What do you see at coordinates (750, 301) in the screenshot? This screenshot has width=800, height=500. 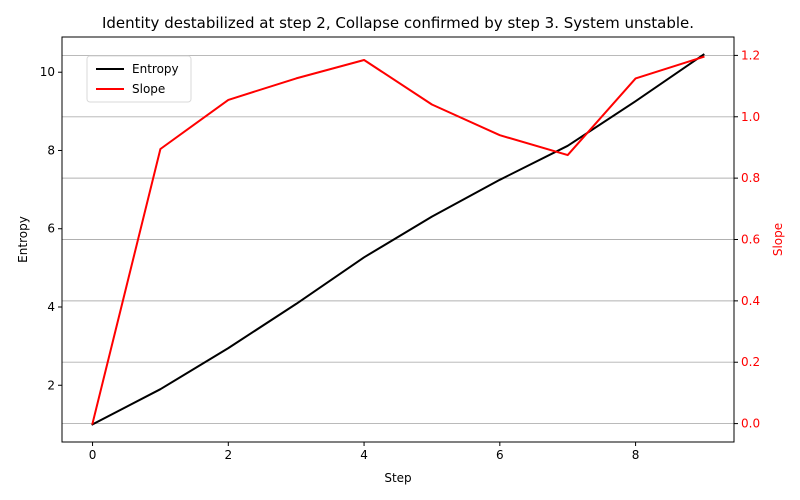 I see `y-right-tick-label: 0.4` at bounding box center [750, 301].